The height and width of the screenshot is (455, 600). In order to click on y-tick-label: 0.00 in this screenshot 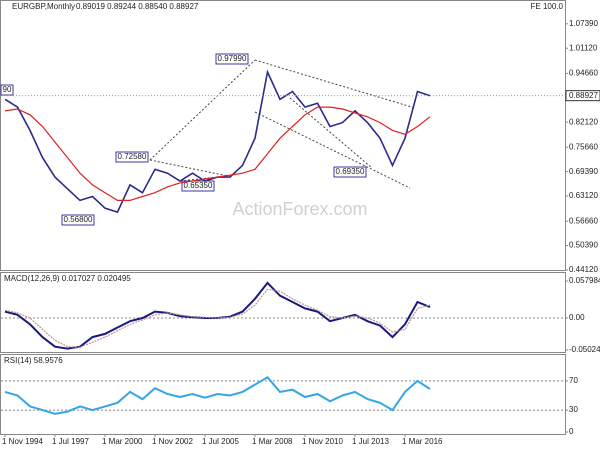, I will do `click(577, 317)`.